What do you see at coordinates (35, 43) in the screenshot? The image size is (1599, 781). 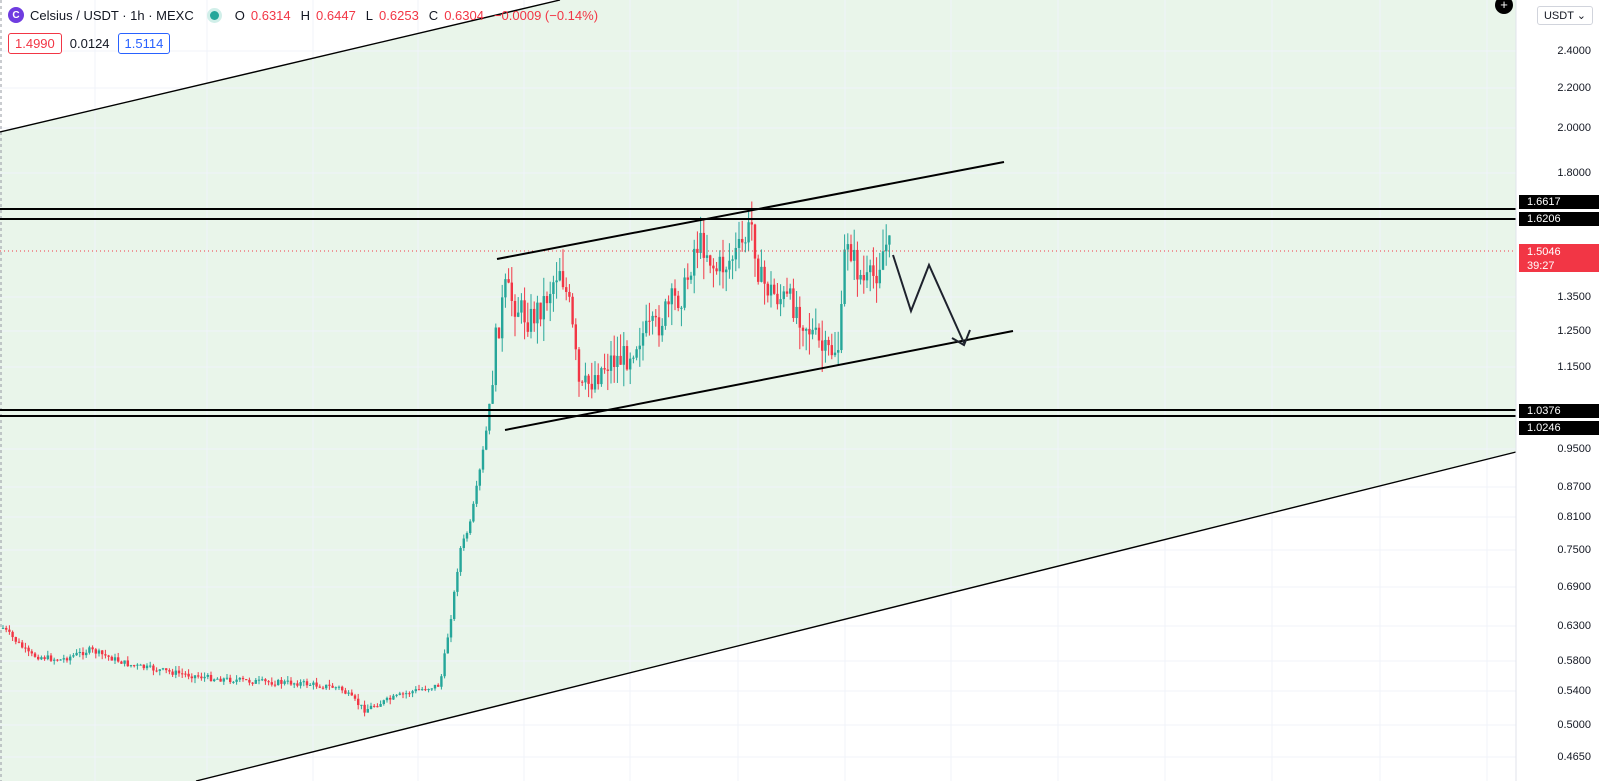 I see `sell-button: 1.4990` at bounding box center [35, 43].